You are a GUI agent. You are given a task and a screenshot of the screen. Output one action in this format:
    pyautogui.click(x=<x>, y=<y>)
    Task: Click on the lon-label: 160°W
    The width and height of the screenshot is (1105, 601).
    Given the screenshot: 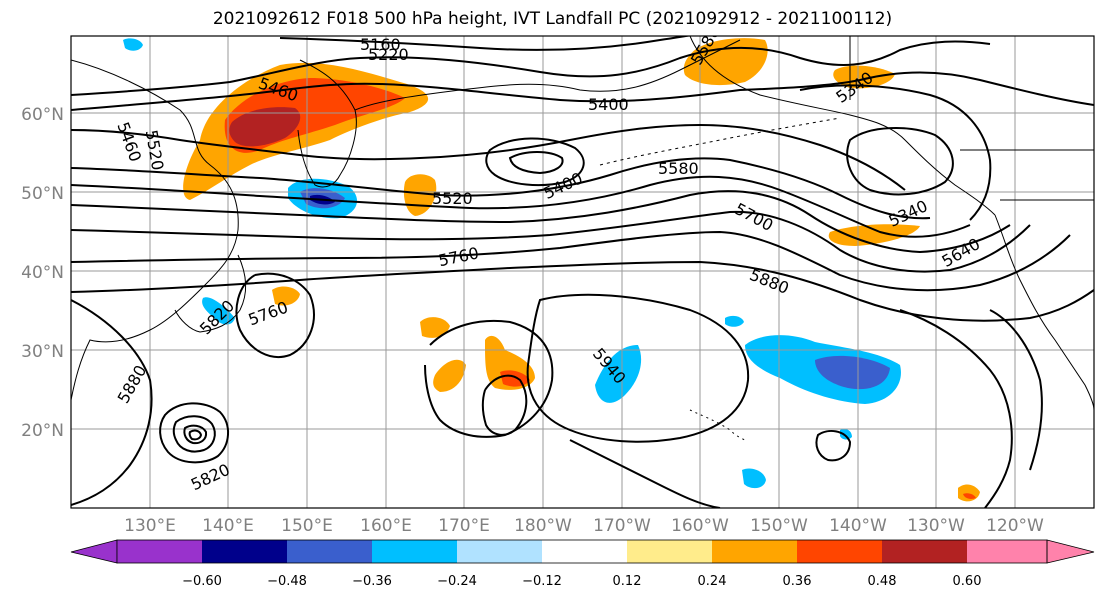 What is the action you would take?
    pyautogui.click(x=700, y=526)
    